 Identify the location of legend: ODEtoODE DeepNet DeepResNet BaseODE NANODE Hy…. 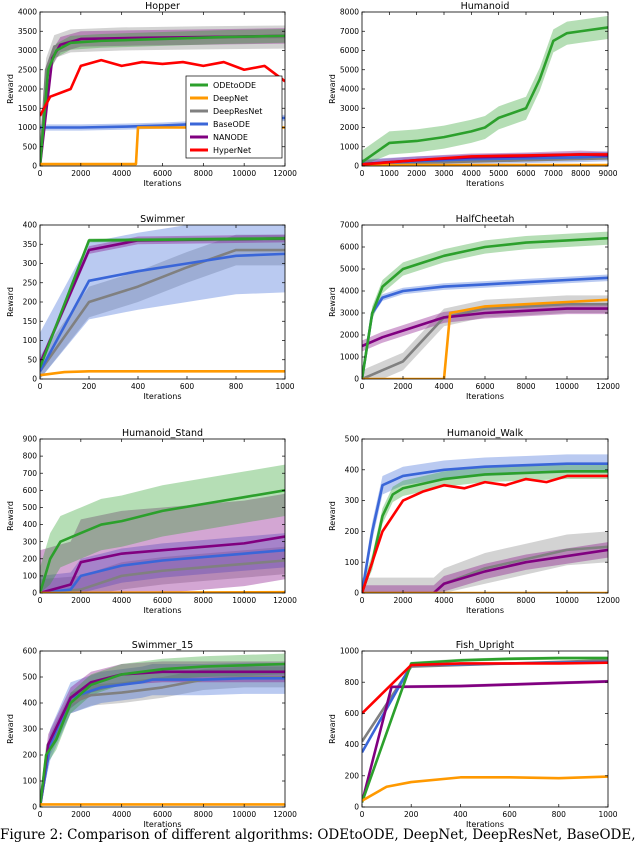
(234, 117).